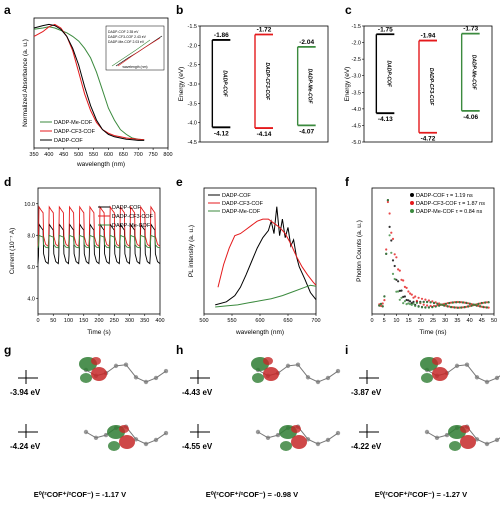 This screenshot has height=507, width=500. What do you see at coordinates (139, 52) in the screenshot?
I see `chart-a-inset-curve-red` at bounding box center [139, 52].